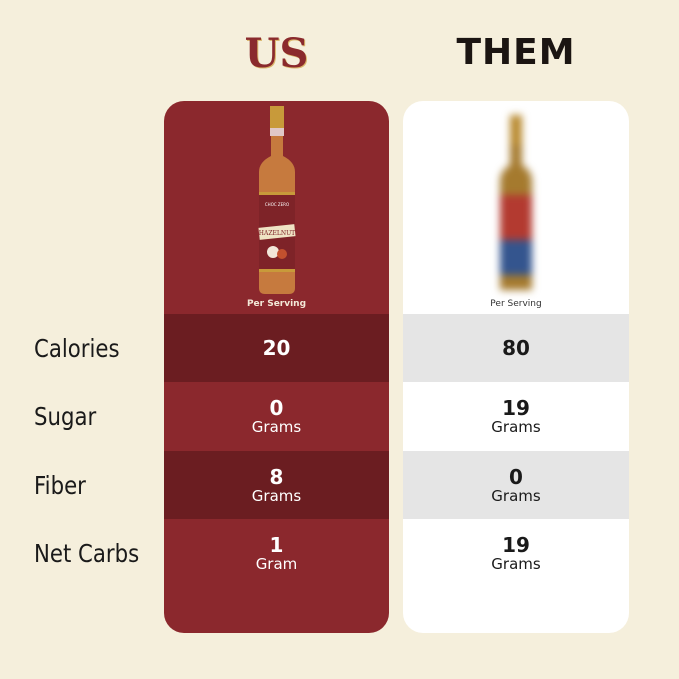 This screenshot has height=679, width=679. I want to click on them-heading: THEM, so click(516, 52).